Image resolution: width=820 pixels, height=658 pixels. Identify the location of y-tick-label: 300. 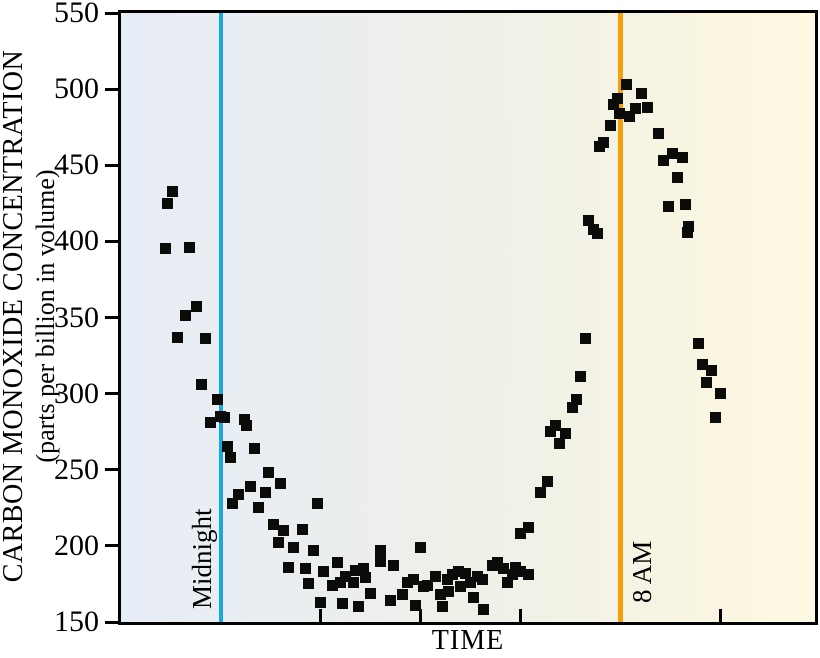
(76, 393).